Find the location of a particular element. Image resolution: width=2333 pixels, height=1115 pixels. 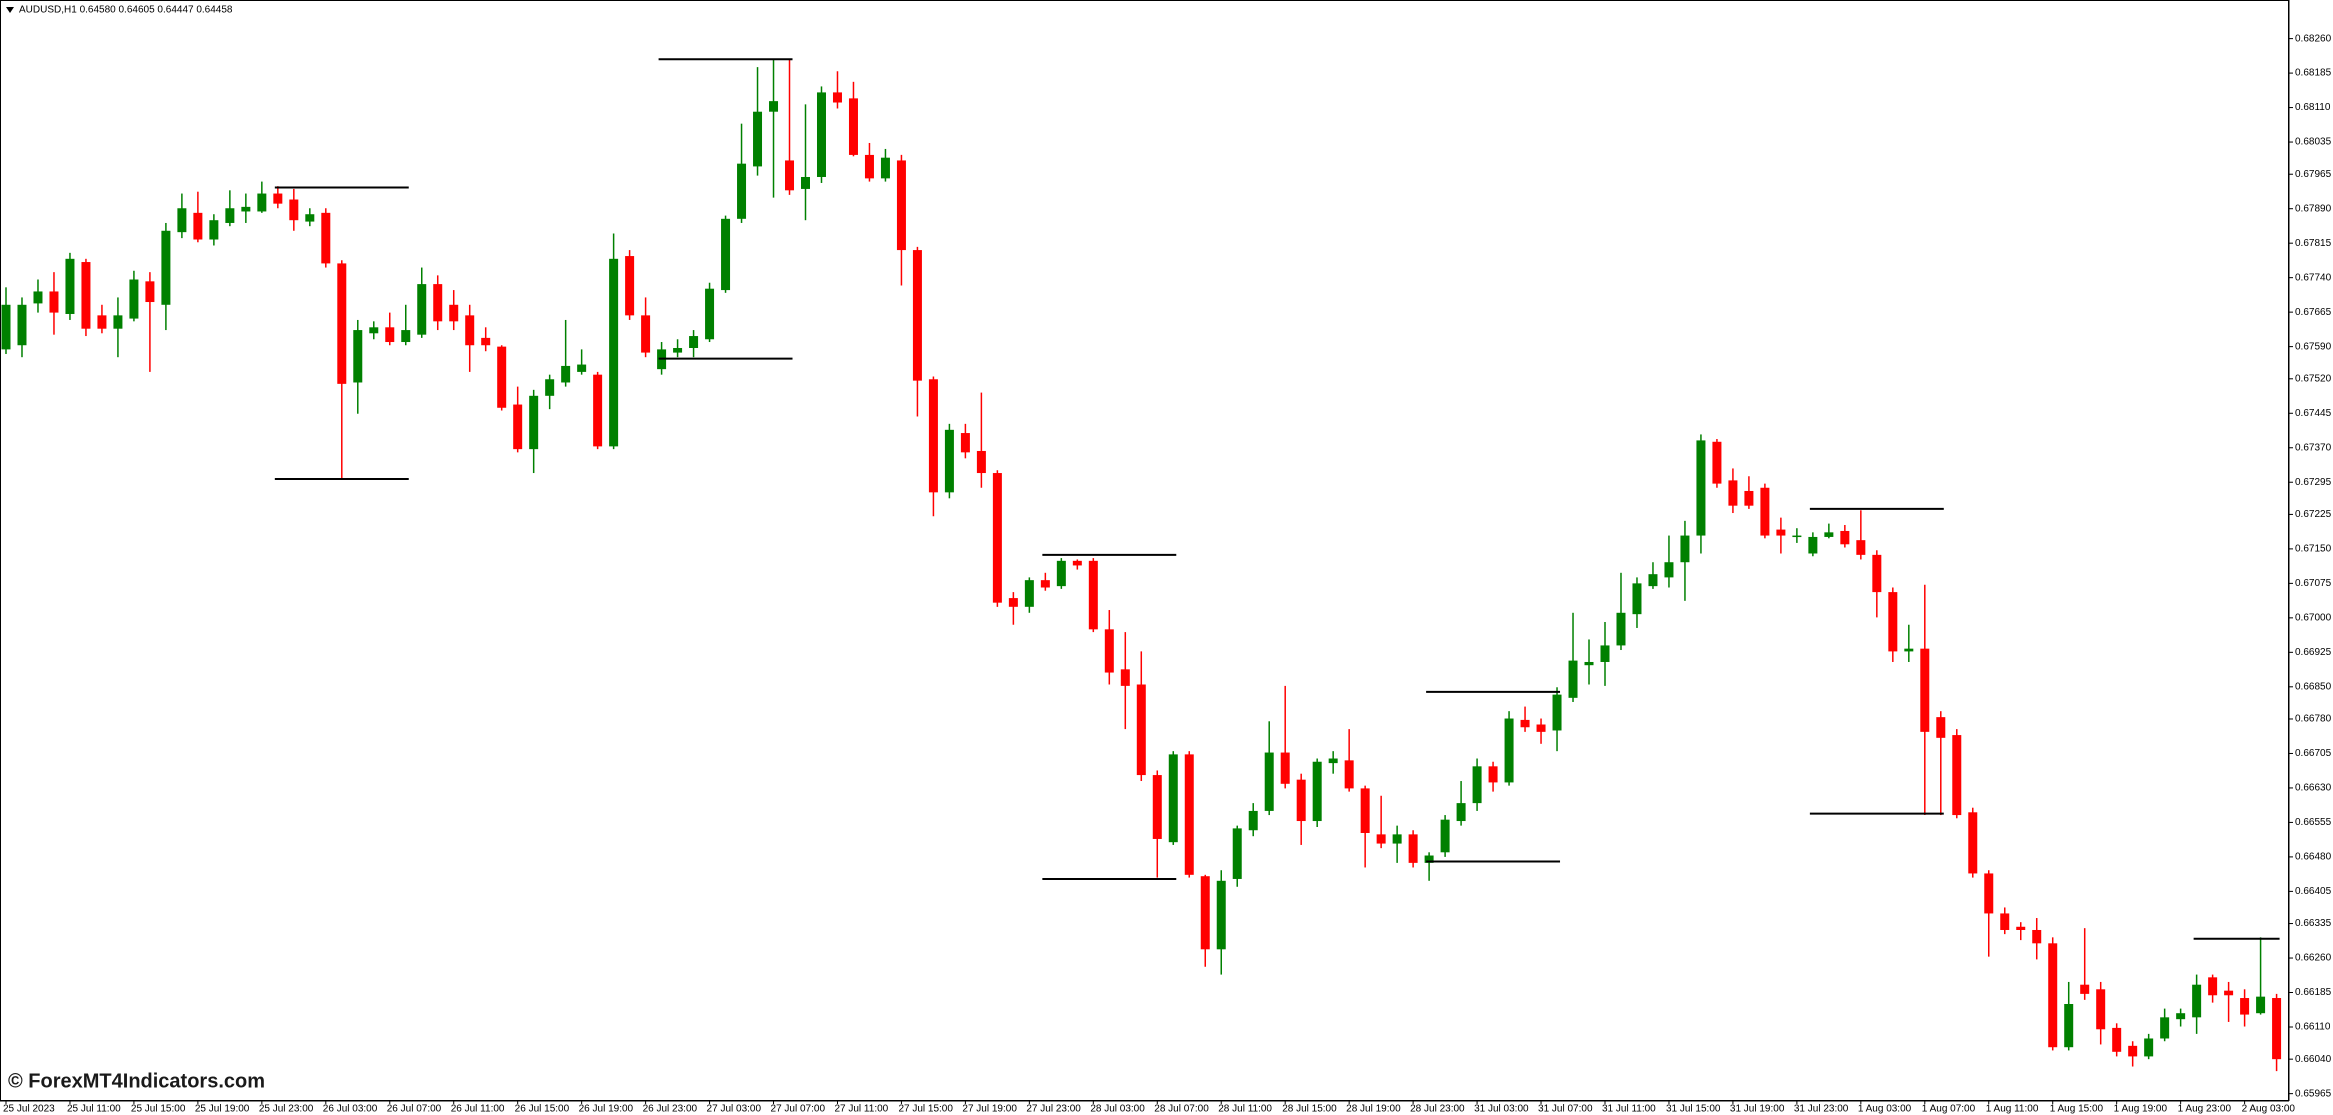

y-tick-label: 0.67075 is located at coordinates (2313, 583).